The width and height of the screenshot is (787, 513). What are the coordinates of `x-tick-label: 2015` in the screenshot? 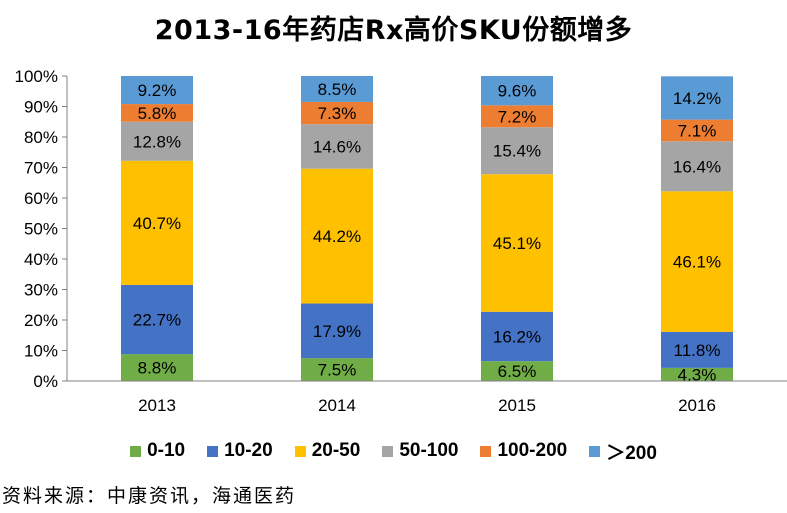 It's located at (517, 405).